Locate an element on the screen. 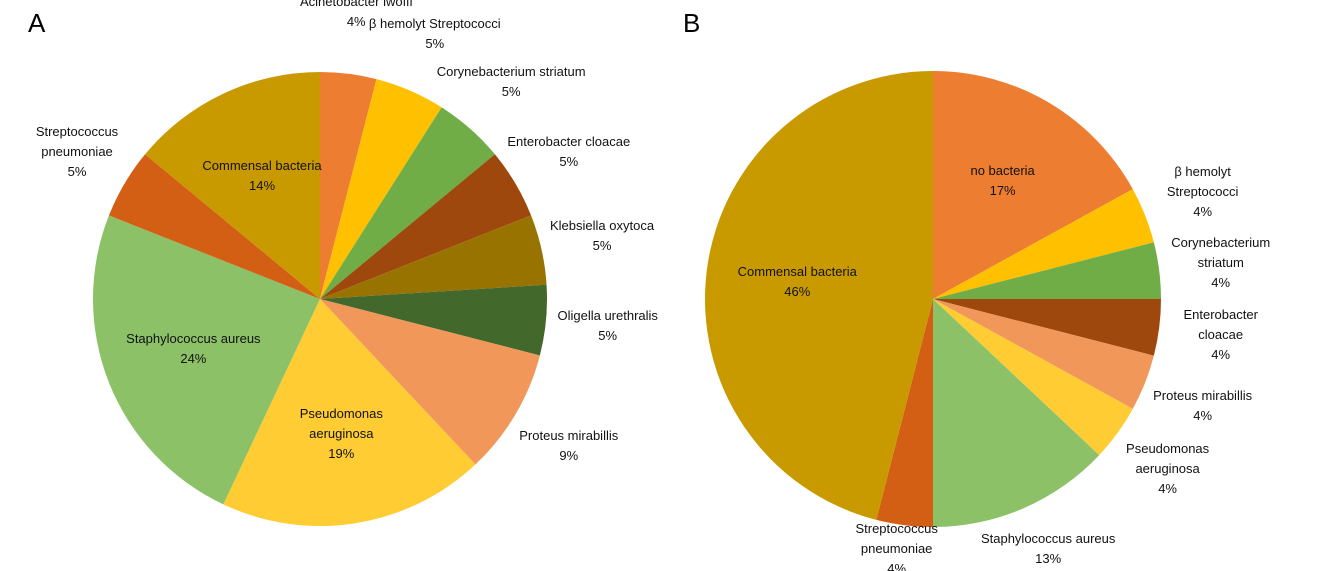 This screenshot has width=1330, height=571. slice-label: Corynebacterium striatum 5% is located at coordinates (511, 82).